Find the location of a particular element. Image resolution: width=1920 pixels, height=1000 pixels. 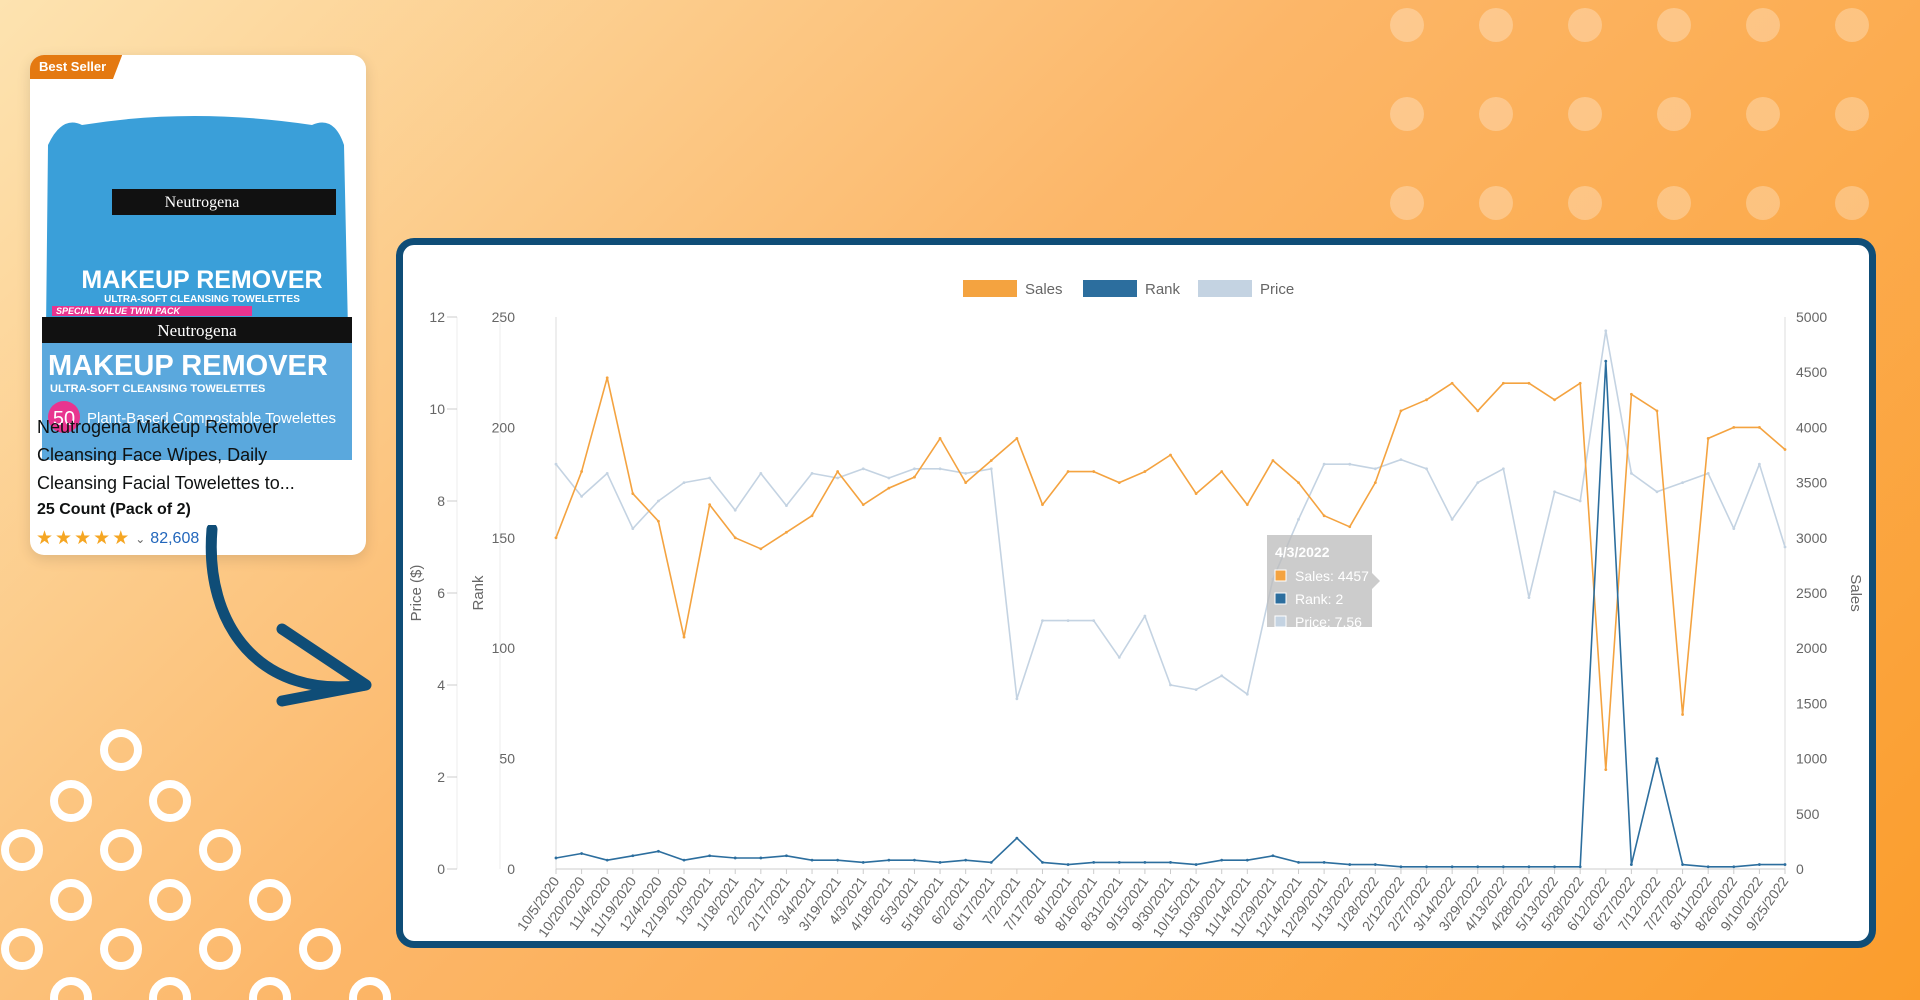

sales-tick-label: 5000 is located at coordinates (1811, 317).